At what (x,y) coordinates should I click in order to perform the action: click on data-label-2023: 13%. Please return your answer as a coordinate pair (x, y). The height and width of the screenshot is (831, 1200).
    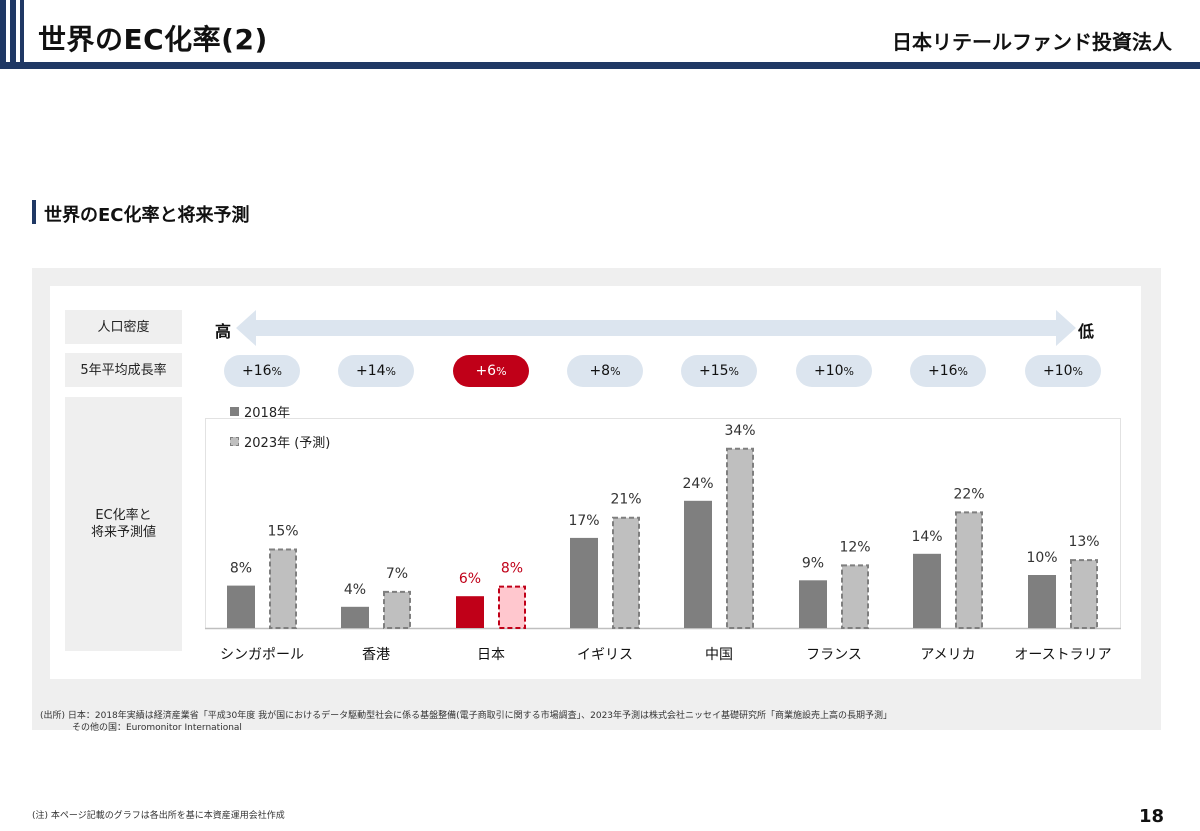
    Looking at the image, I should click on (1083, 542).